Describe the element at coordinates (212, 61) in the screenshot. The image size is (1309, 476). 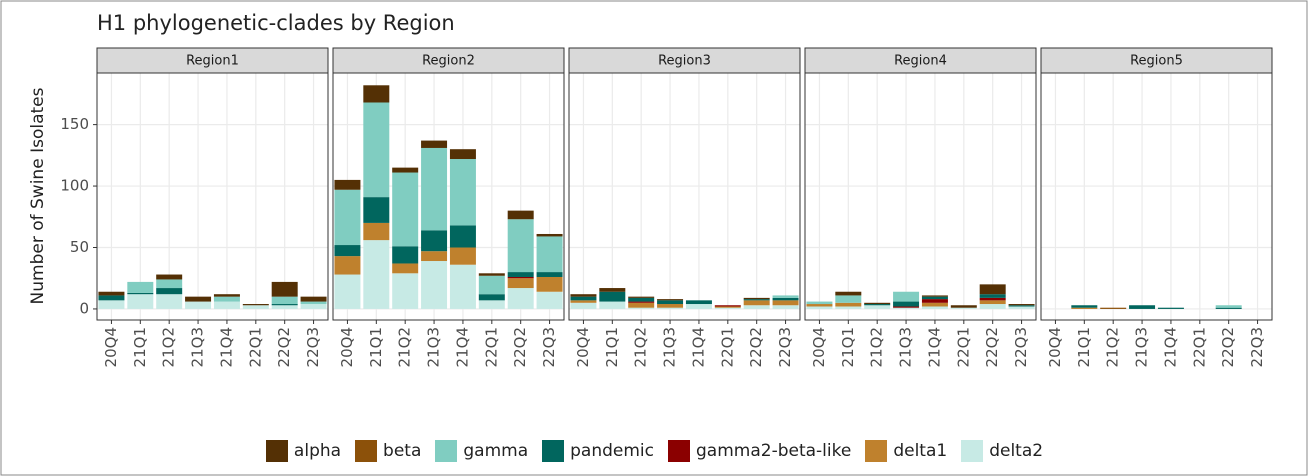
I see `panel-title: Region1` at that location.